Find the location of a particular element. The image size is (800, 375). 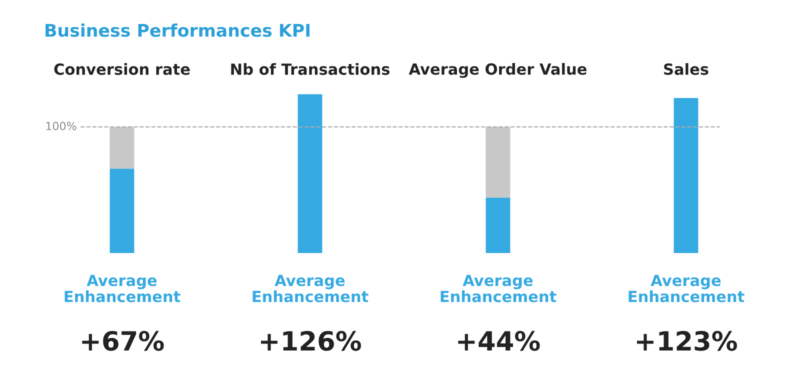

x-tick-label: Nb of Transactions is located at coordinates (310, 69).